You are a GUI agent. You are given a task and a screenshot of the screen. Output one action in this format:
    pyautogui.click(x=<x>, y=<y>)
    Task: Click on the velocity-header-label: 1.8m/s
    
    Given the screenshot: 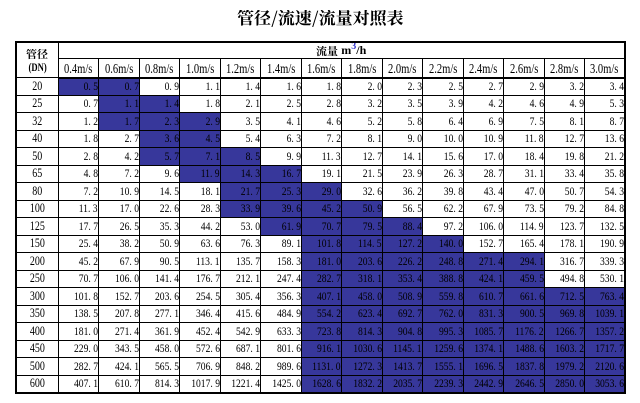 What is the action you would take?
    pyautogui.click(x=361, y=68)
    